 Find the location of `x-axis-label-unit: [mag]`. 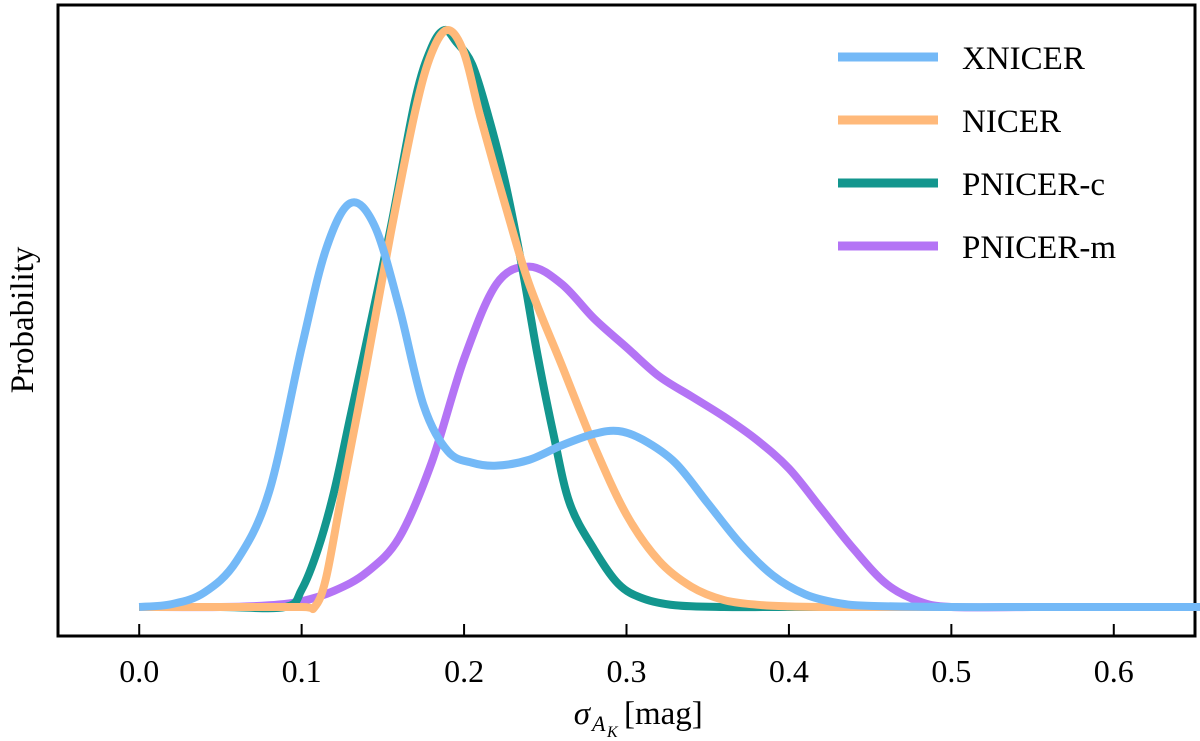

x-axis-label-unit: [mag] is located at coordinates (663, 714).